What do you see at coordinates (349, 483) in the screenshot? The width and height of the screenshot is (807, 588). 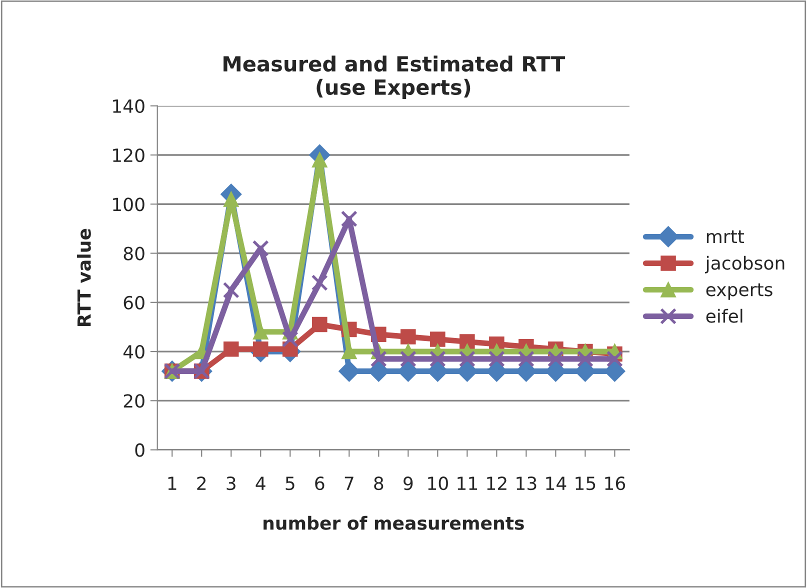 I see `x-tick-label: 7` at bounding box center [349, 483].